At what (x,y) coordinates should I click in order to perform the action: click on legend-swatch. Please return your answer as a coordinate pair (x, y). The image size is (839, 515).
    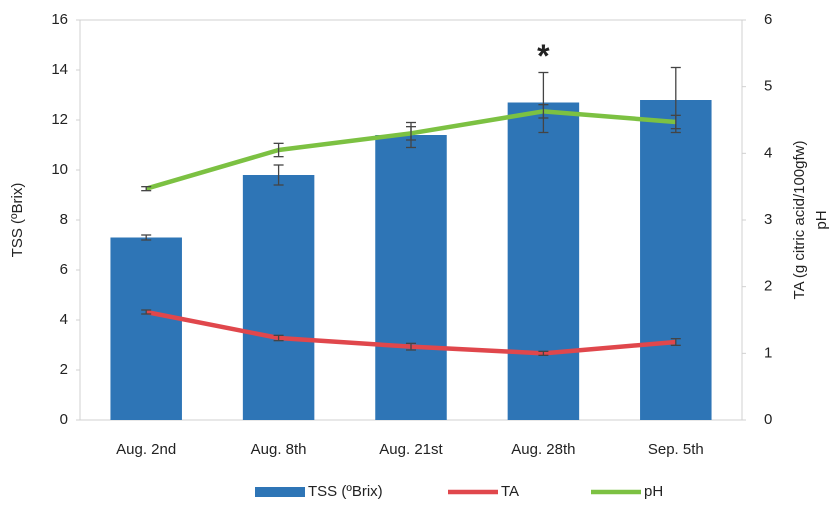
    Looking at the image, I should click on (280, 492).